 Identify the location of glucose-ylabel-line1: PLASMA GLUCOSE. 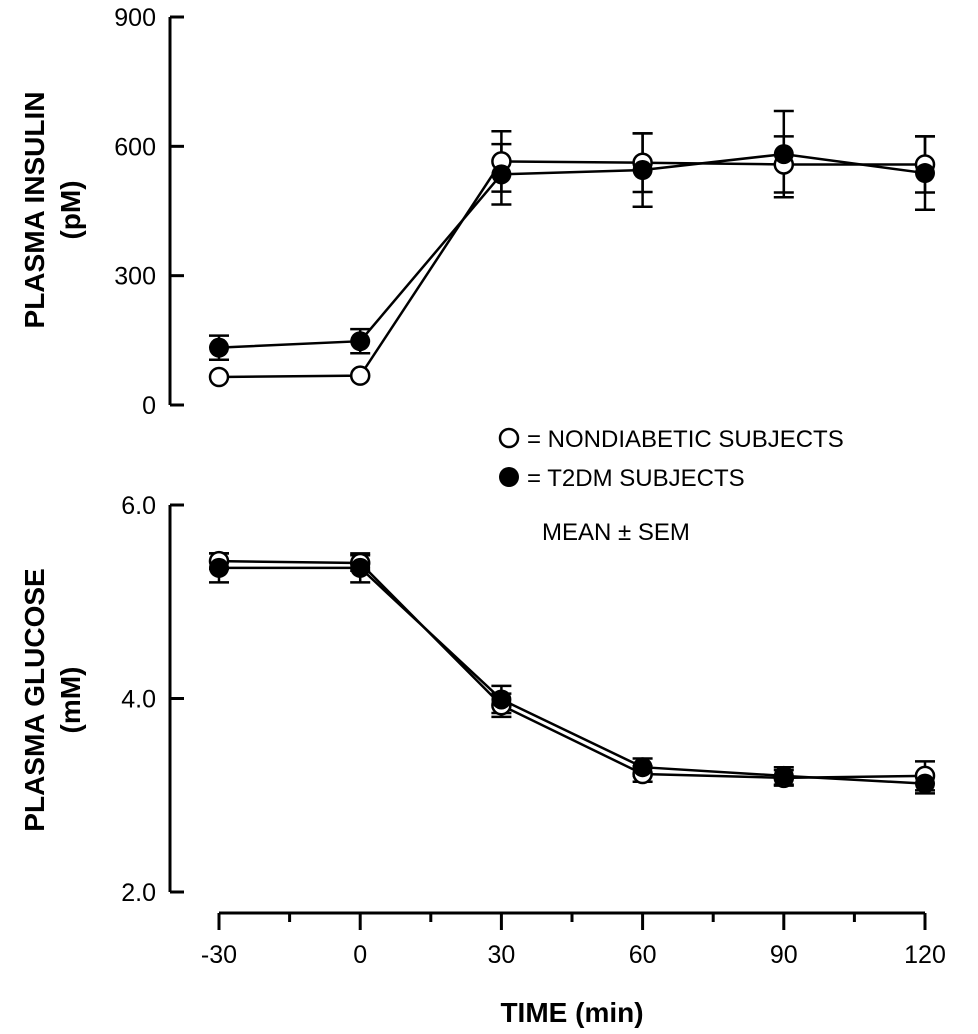
(34, 699).